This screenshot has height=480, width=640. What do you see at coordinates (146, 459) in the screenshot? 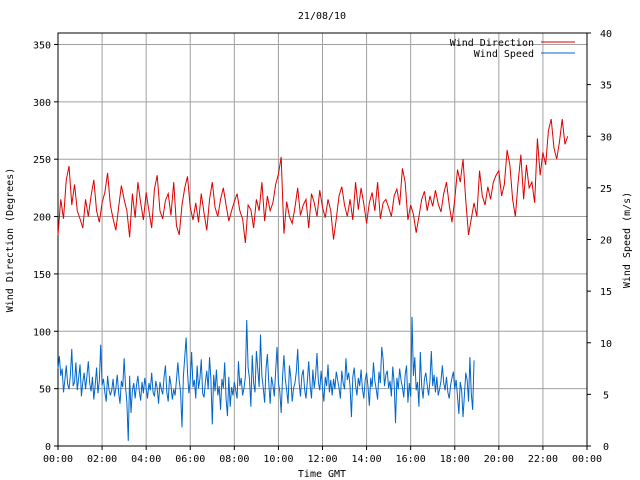
I see `x-tick-label: 04:00` at bounding box center [146, 459].